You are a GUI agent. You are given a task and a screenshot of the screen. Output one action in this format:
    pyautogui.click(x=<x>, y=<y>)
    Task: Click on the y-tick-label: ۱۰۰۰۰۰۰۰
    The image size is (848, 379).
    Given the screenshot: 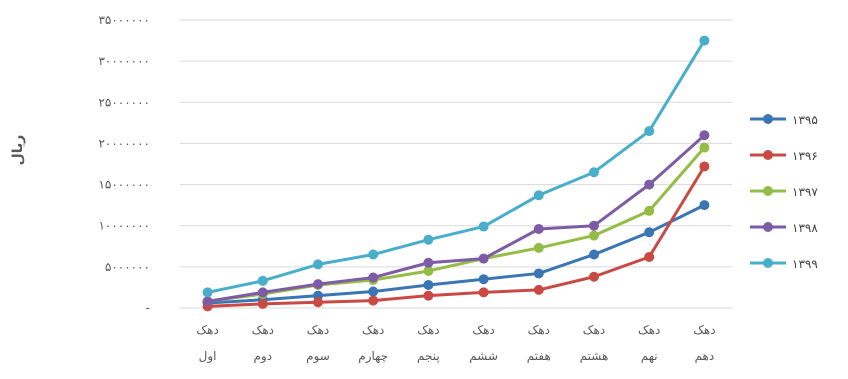 What is the action you would take?
    pyautogui.click(x=124, y=226)
    